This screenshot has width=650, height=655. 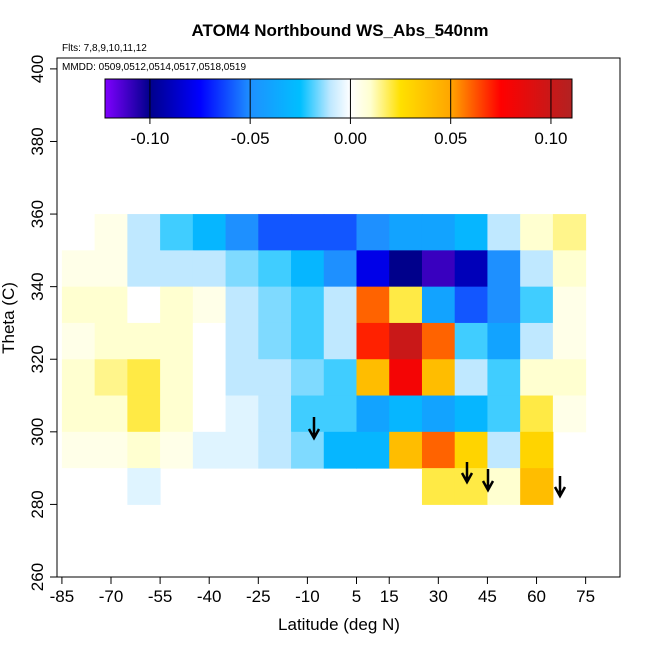 I want to click on x-tick-label: -55, so click(x=160, y=596).